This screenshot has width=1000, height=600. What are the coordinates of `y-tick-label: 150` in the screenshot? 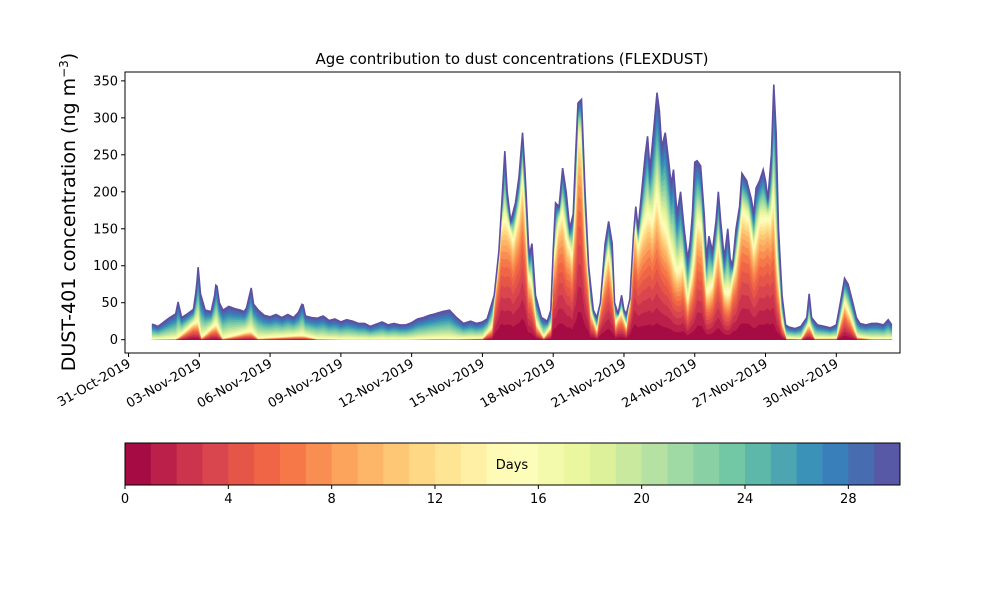 It's located at (105, 229).